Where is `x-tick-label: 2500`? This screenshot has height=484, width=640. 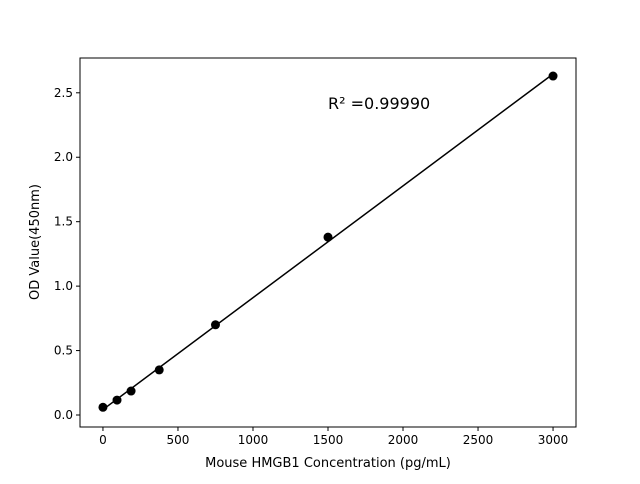
x-tick-label: 2500 is located at coordinates (478, 440).